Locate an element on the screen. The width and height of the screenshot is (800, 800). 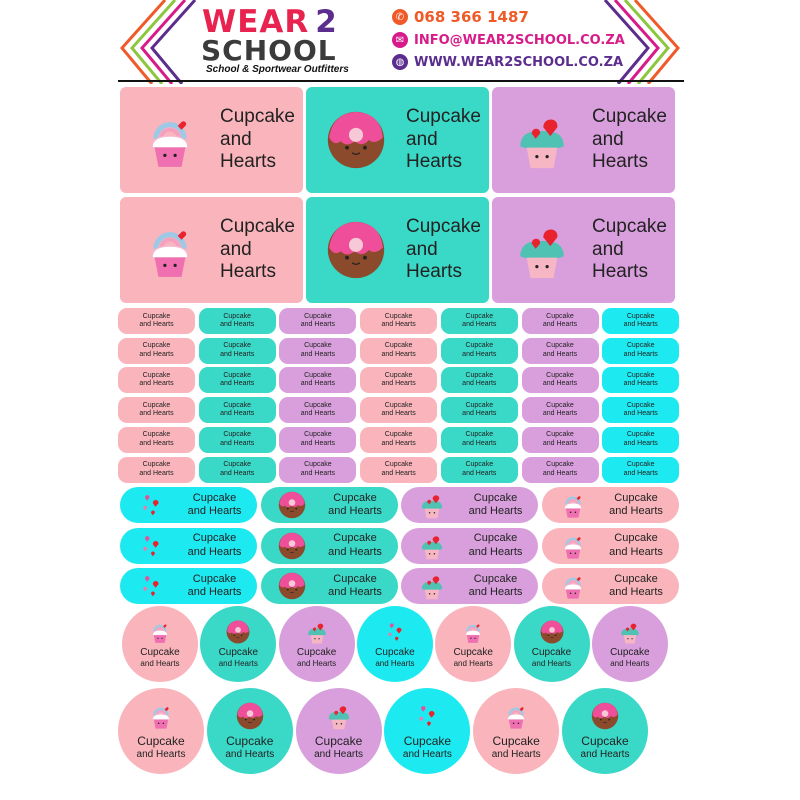
email-text: INFO@WEAR2SCHOOL.CO.ZA is located at coordinates (519, 40).